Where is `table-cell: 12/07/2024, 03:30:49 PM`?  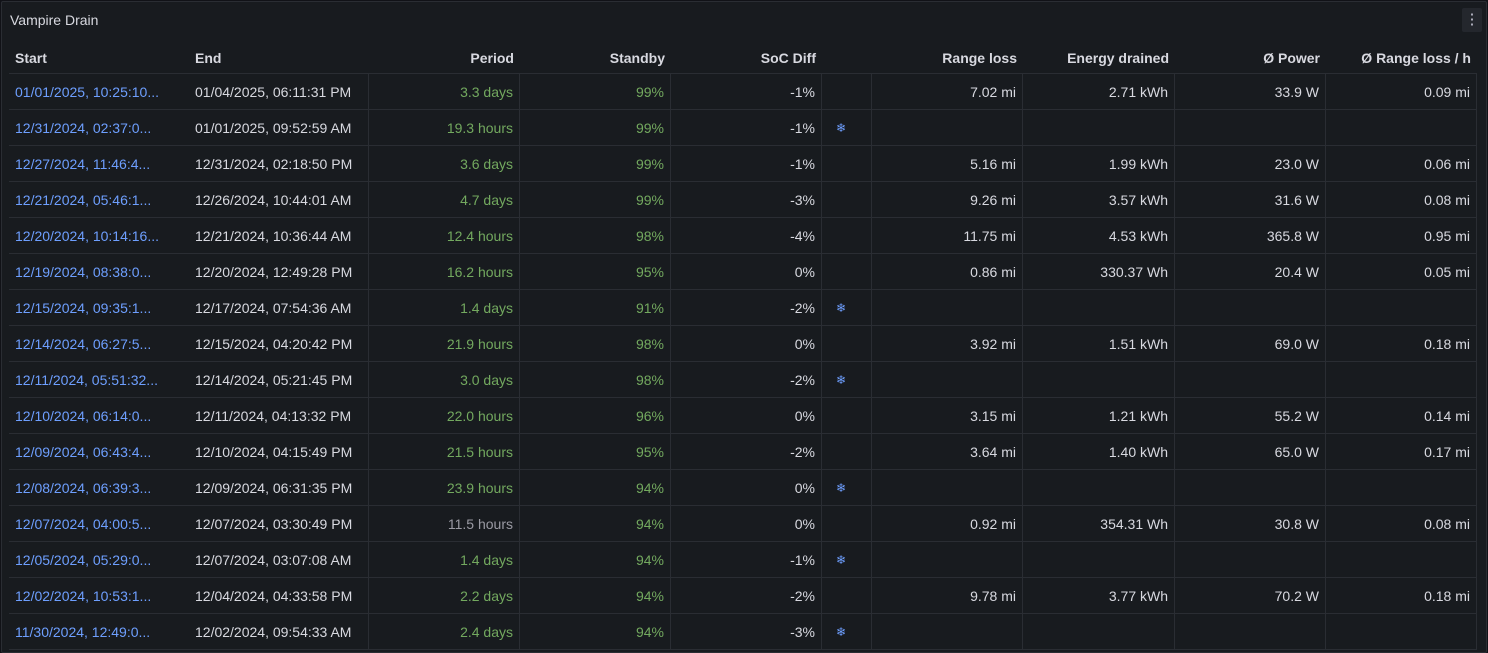 table-cell: 12/07/2024, 03:30:49 PM is located at coordinates (279, 524).